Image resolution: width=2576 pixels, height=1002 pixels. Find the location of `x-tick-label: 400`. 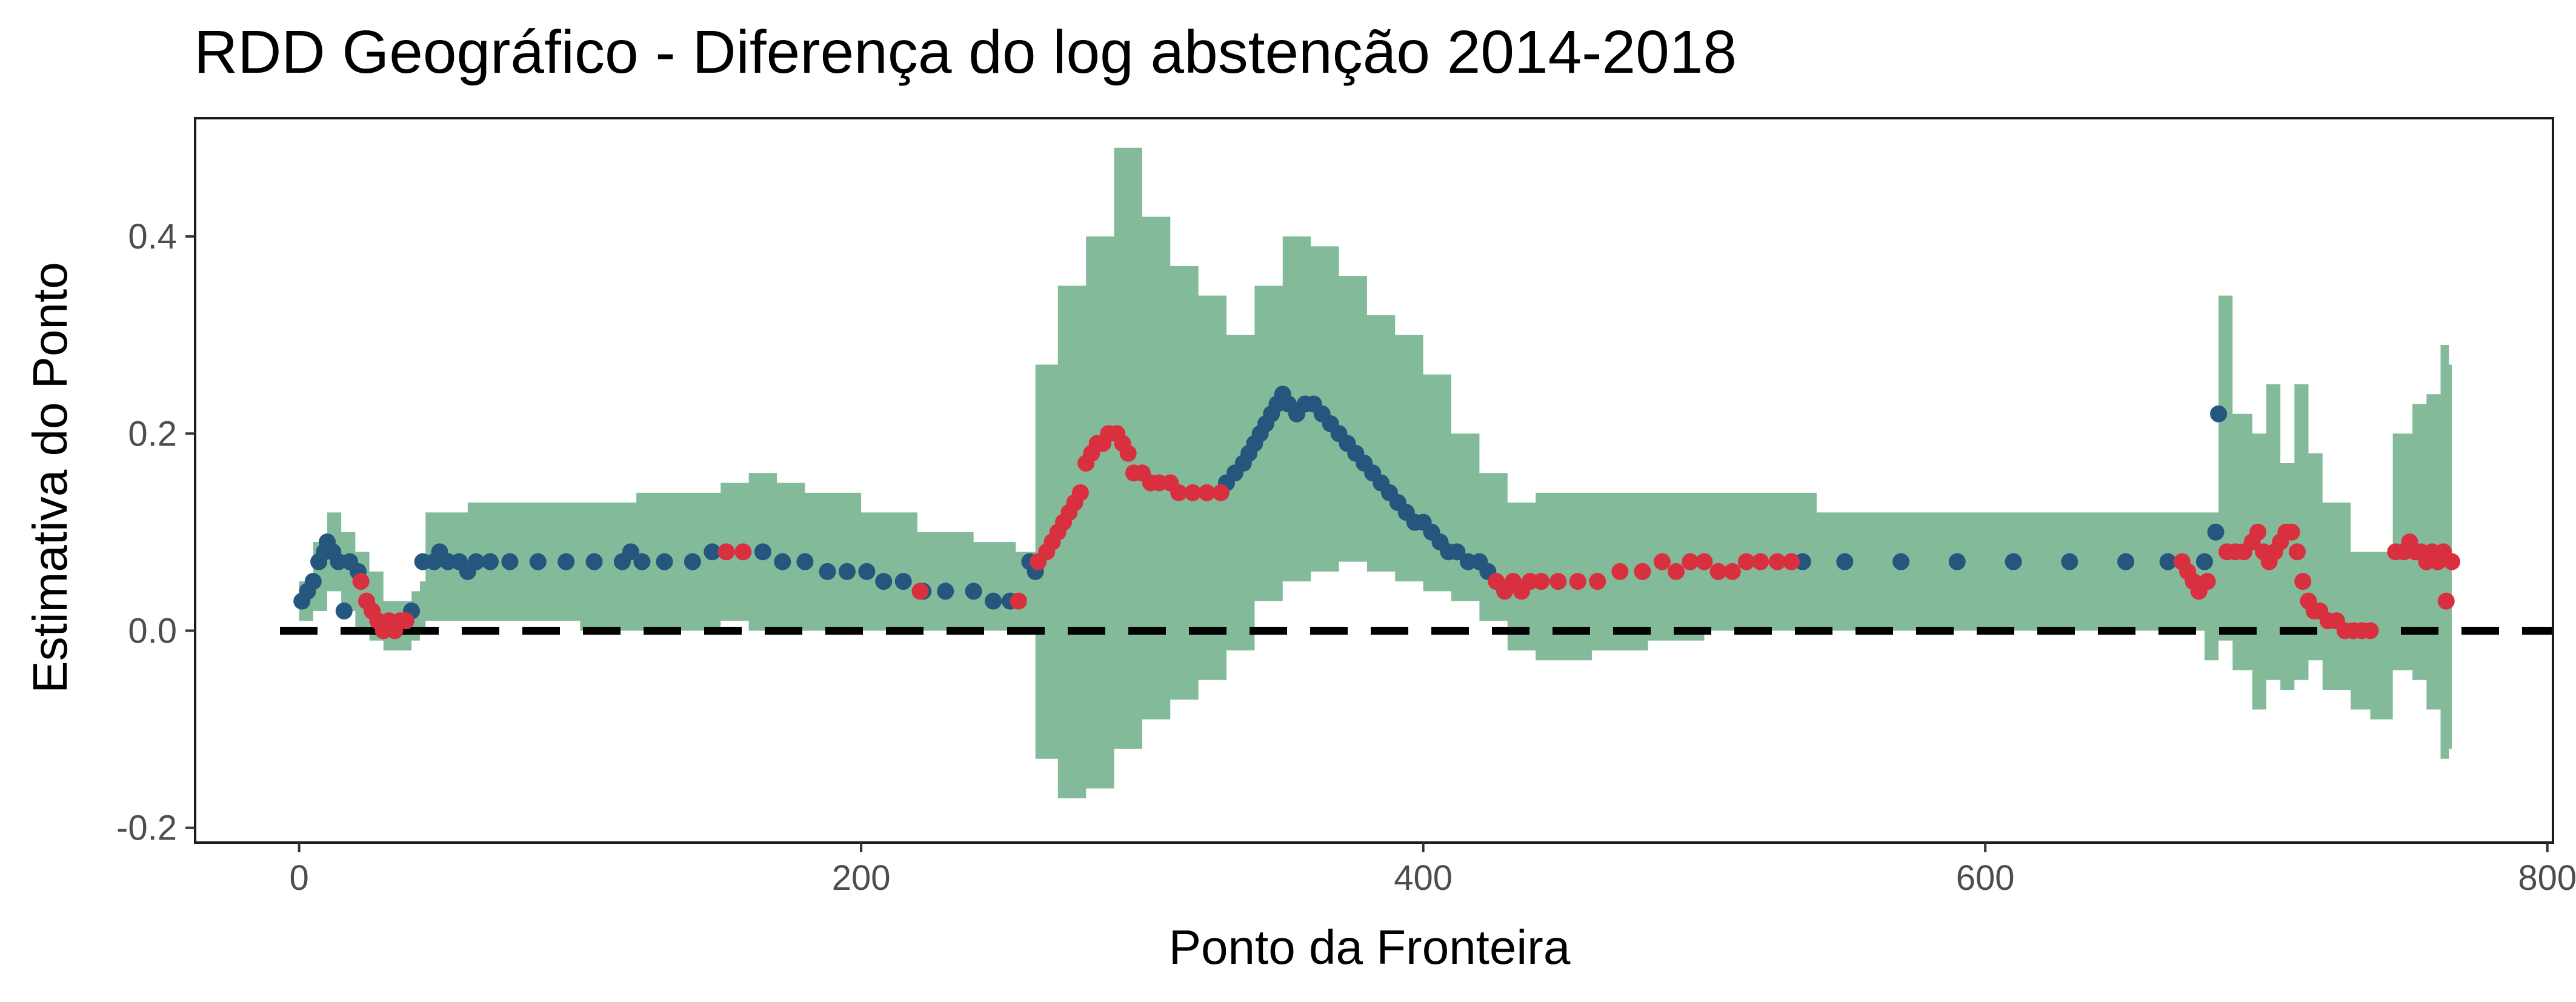

x-tick-label: 400 is located at coordinates (1423, 878).